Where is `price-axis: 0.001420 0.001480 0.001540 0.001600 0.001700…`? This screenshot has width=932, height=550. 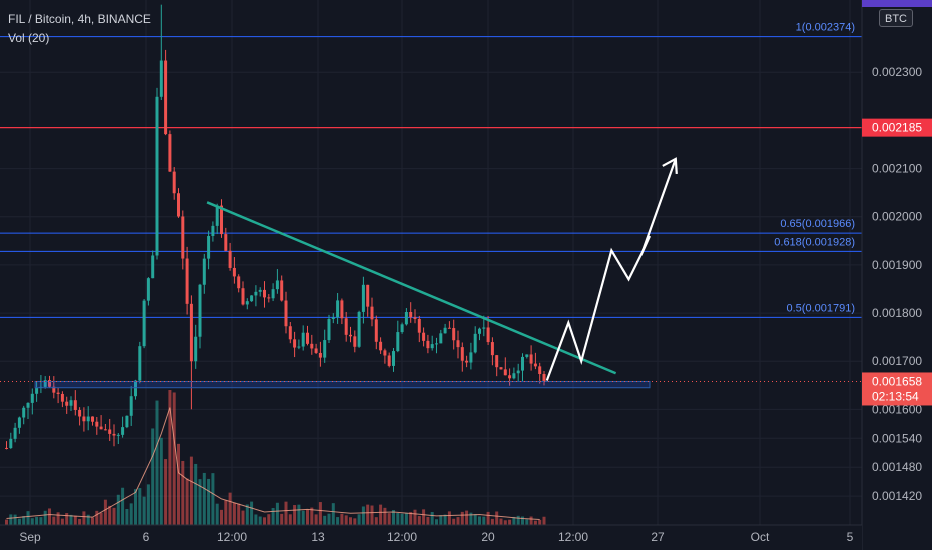
price-axis: 0.001420 0.001480 0.001540 0.001600 0.001700… is located at coordinates (896, 275).